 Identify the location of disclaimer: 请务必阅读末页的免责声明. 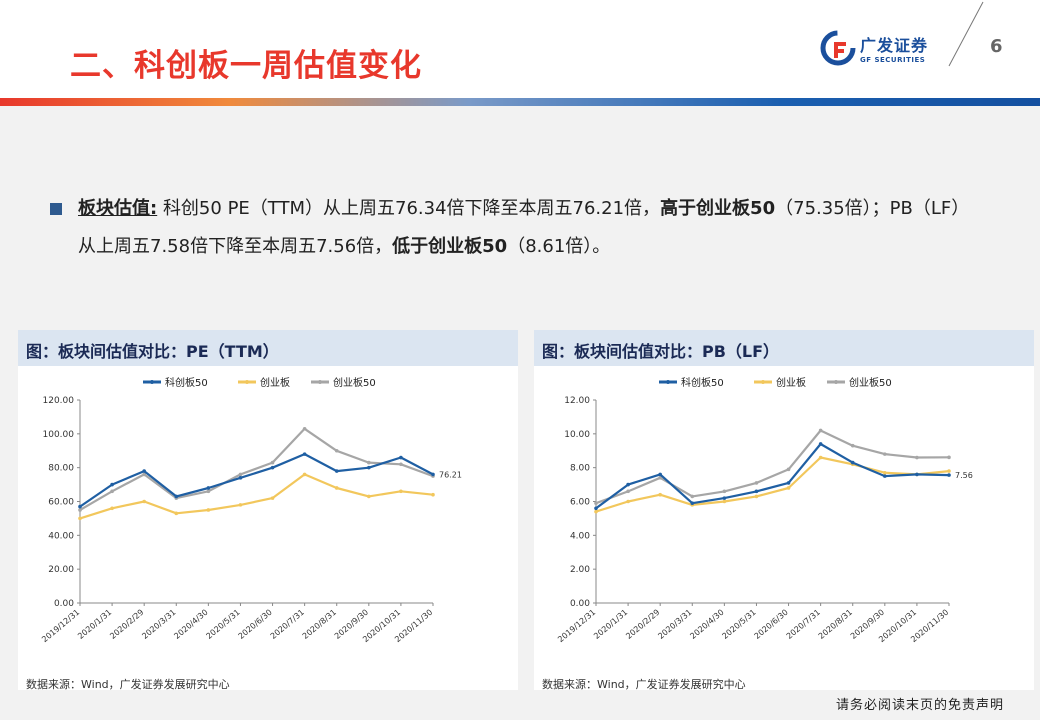
(920, 705).